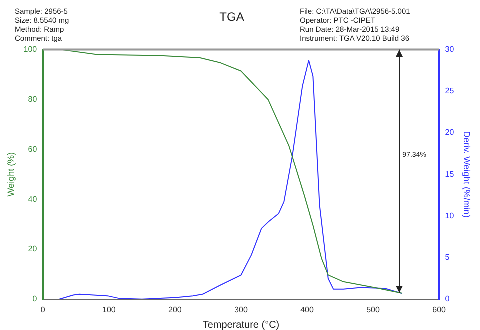 This screenshot has height=330, width=480. I want to click on x-tick-label: 500, so click(373, 309).